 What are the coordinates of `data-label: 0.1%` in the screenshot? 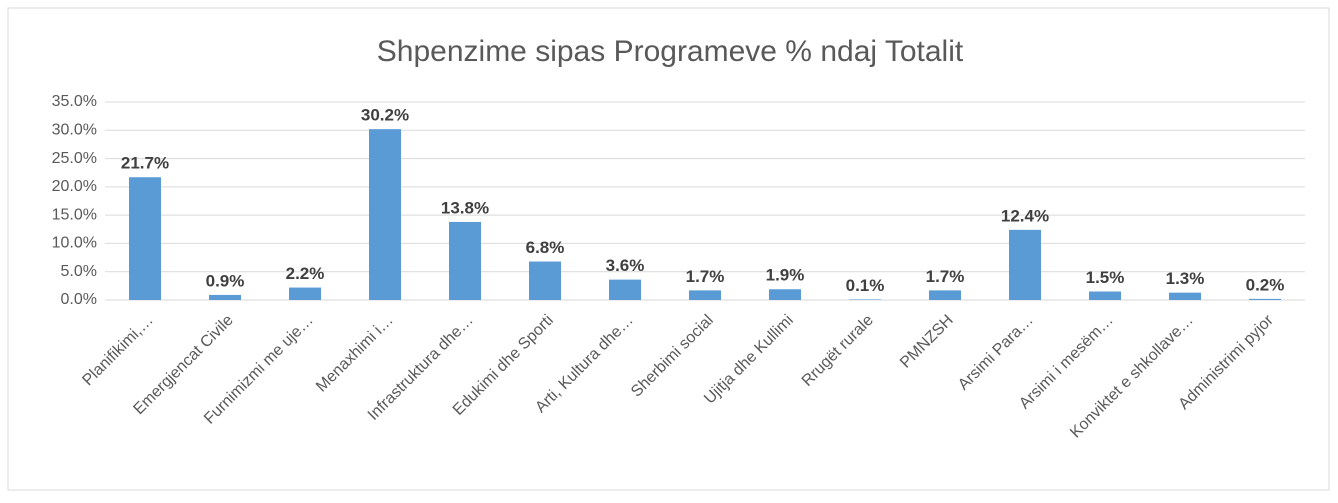 It's located at (865, 285).